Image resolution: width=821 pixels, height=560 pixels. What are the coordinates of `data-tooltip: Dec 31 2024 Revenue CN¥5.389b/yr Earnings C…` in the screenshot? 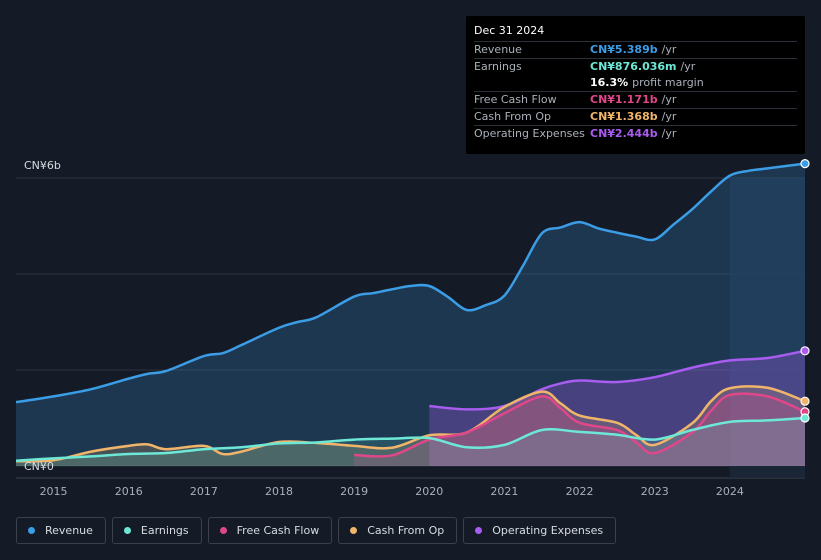 It's located at (635, 85).